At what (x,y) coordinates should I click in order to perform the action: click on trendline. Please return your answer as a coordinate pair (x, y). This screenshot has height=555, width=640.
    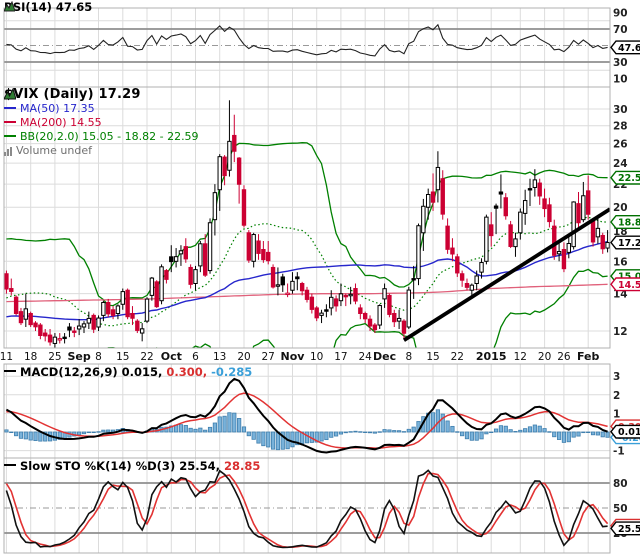
    Looking at the image, I should click on (506, 274).